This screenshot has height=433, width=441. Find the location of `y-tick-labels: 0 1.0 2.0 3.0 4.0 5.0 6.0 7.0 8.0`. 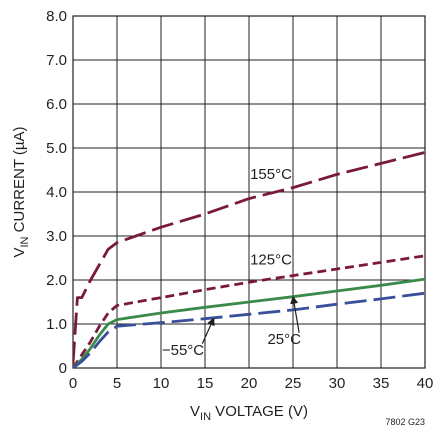

y-tick-labels: 0 1.0 2.0 3.0 4.0 5.0 6.0 7.0 8.0 is located at coordinates (56, 192).